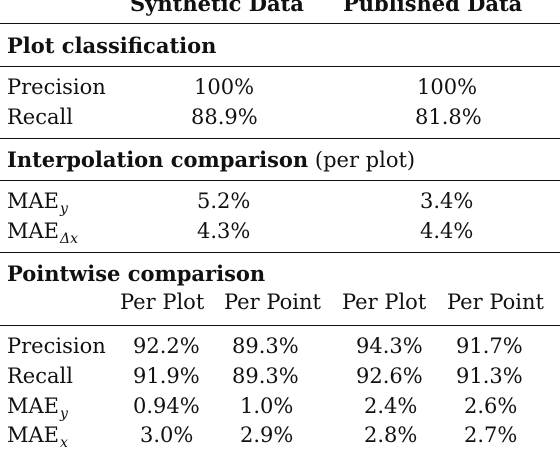  Describe the element at coordinates (112, 45) in the screenshot. I see `section-title-plot-classification: Plot classification` at that location.